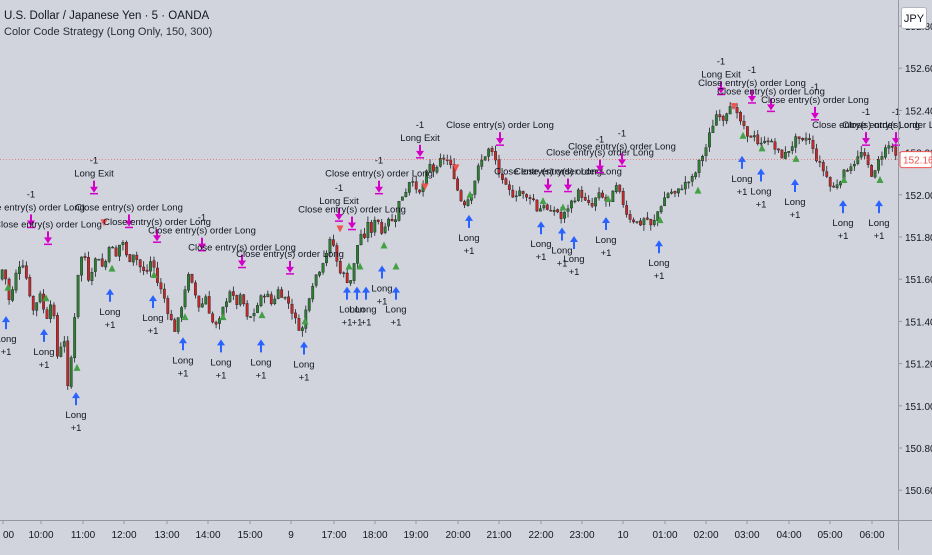 This screenshot has width=932, height=555. I want to click on time-tick-label: 13:00, so click(166, 535).